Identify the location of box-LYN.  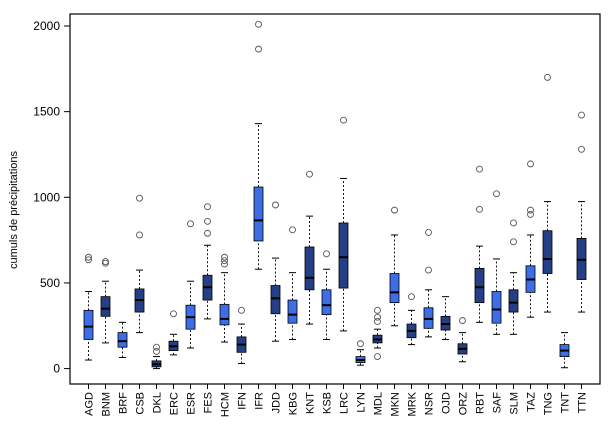
(360, 353).